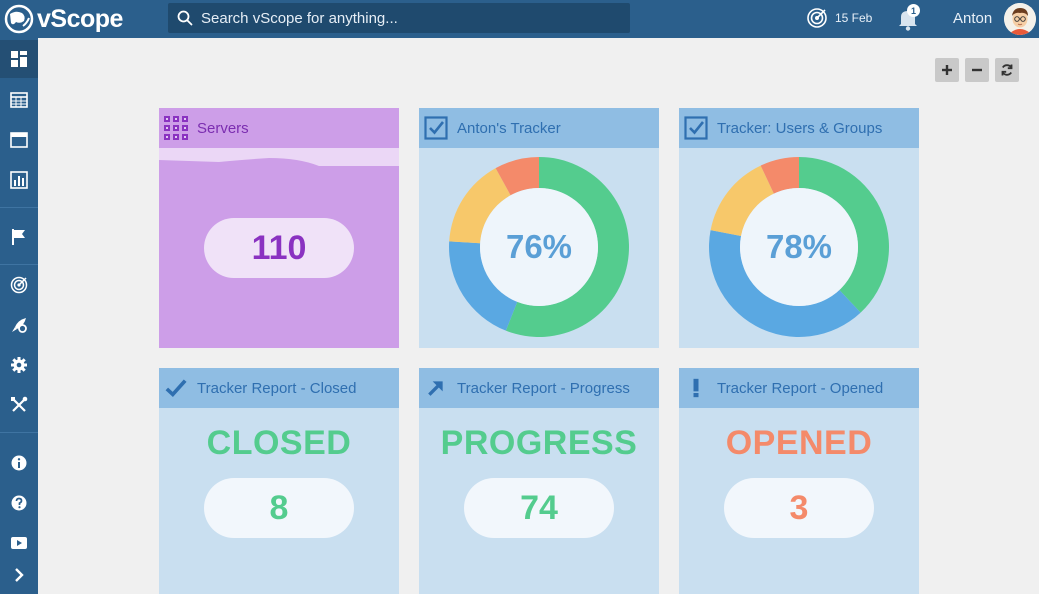 This screenshot has height=594, width=1039. I want to click on refresh-icon, so click(1007, 70).